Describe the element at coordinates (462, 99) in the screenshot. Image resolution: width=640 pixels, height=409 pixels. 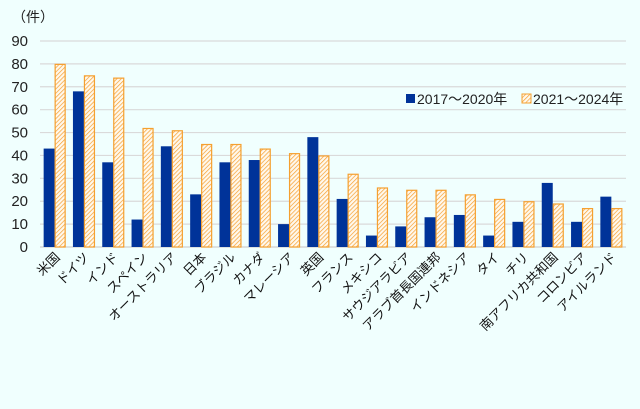
I see `legend-label-2017-2020: 2017～2020年` at that location.